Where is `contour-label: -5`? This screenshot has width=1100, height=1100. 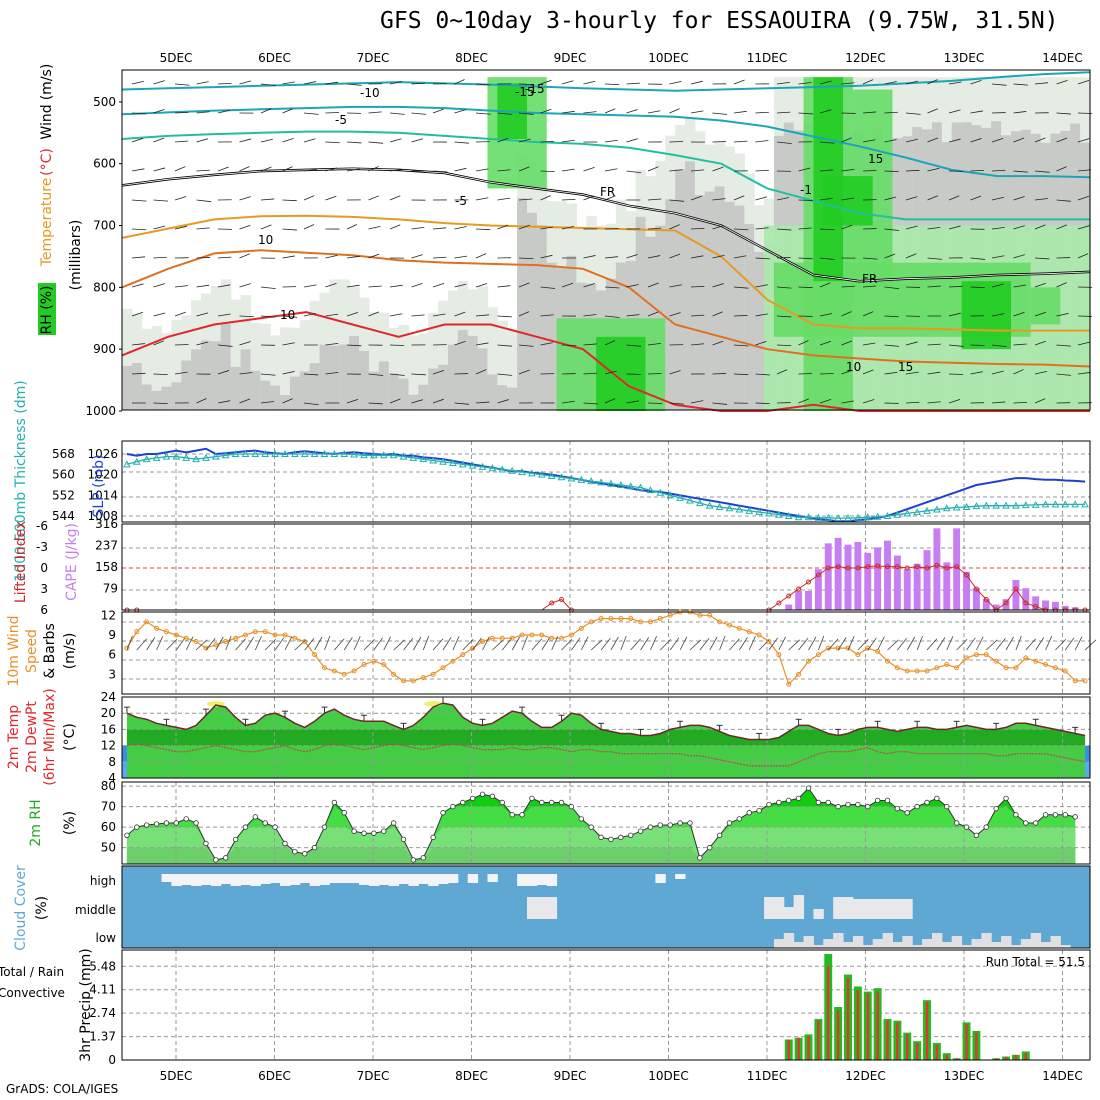
contour-label: -5 is located at coordinates (461, 201).